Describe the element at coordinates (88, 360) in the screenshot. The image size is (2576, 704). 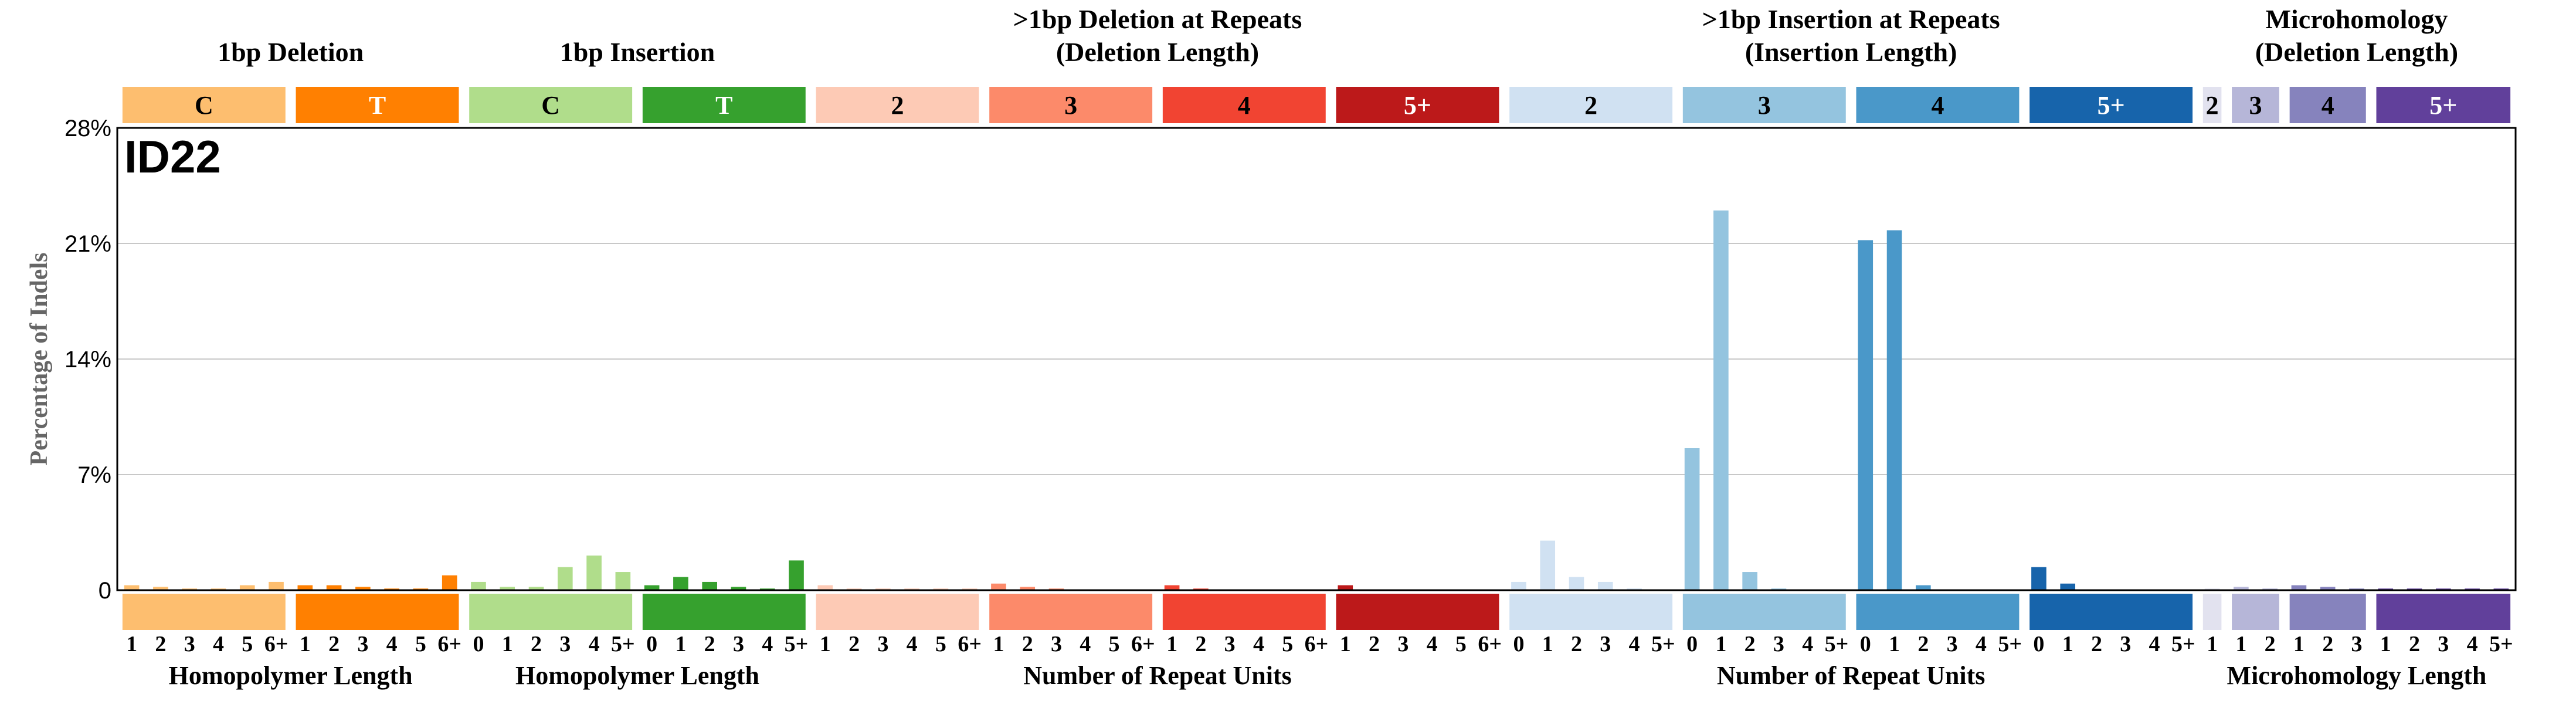
I see `y-axis-ticks: 0 7% 14% 21% 28%` at that location.